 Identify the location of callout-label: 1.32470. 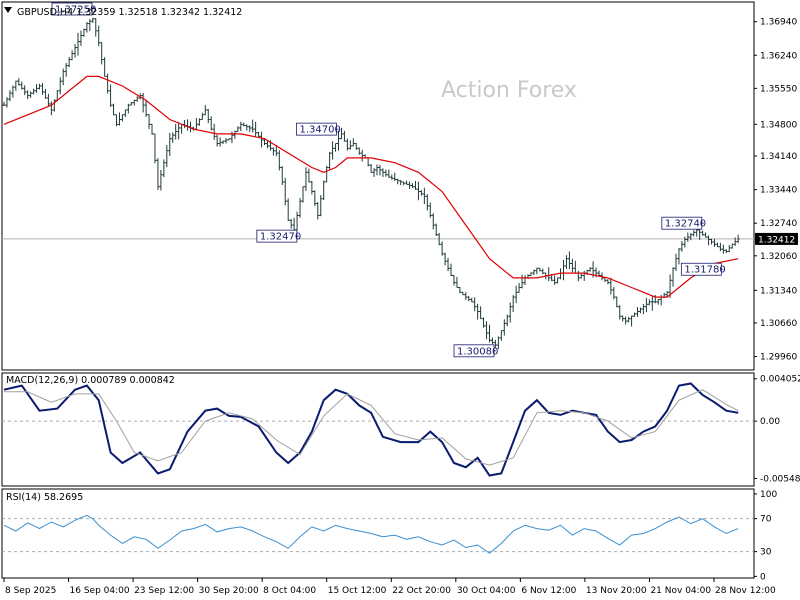
(280, 237).